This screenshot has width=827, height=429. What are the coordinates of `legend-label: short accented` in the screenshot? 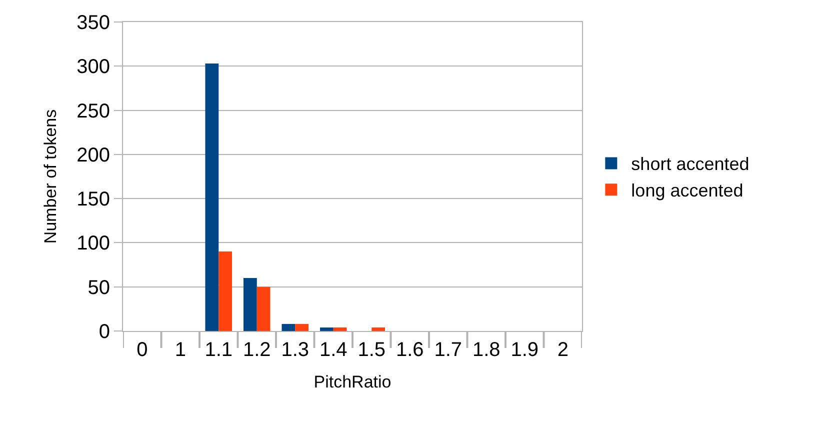 It's located at (690, 164).